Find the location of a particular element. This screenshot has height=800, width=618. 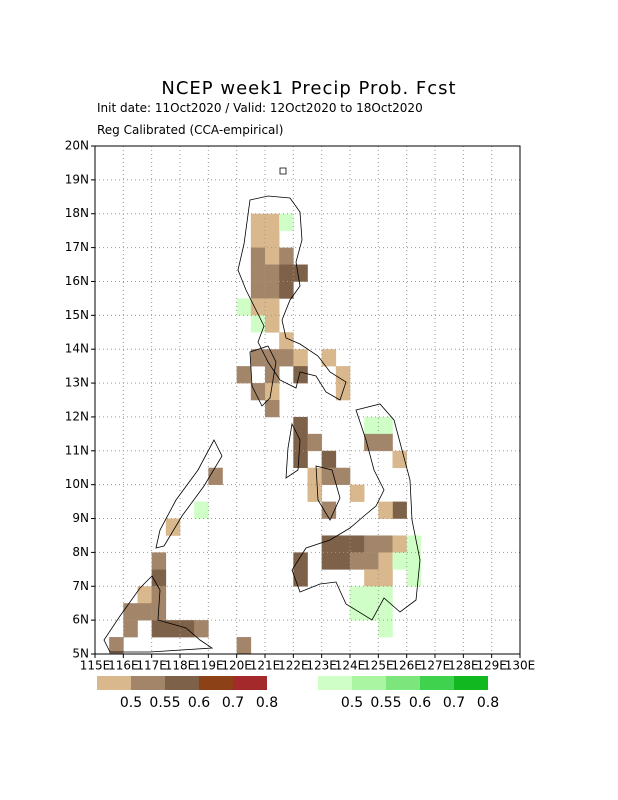

x-tick-label: 128E is located at coordinates (463, 666).